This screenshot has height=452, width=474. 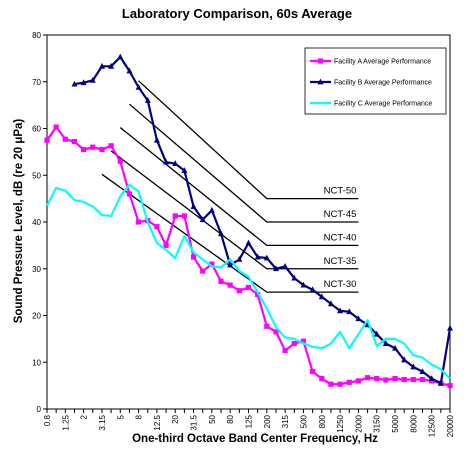 I want to click on nct-label: NCT-50, so click(x=340, y=191).